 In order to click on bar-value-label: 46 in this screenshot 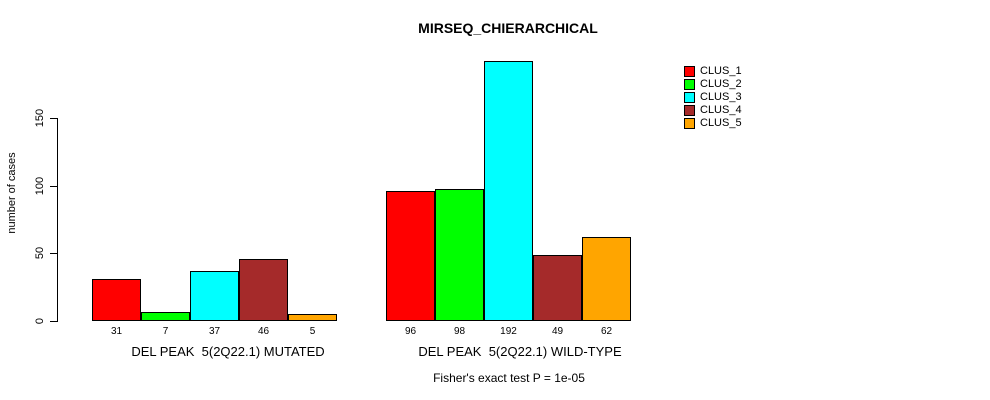, I will do `click(263, 331)`.